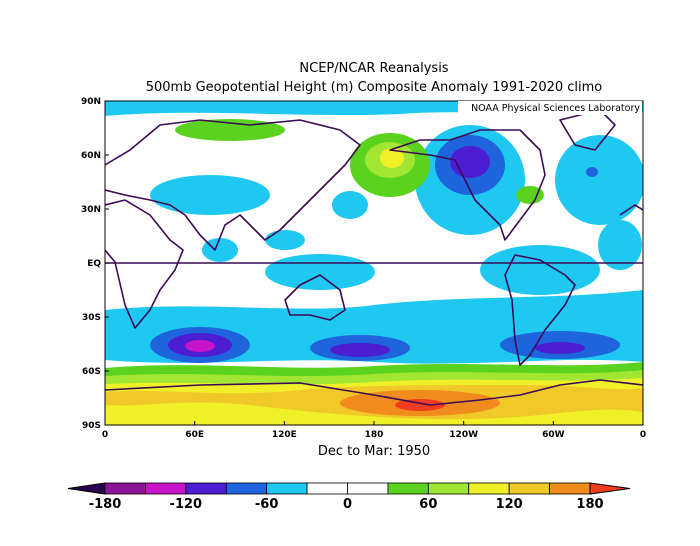 The image size is (700, 546). What do you see at coordinates (105, 504) in the screenshot?
I see `colorbar-label: -180` at bounding box center [105, 504].